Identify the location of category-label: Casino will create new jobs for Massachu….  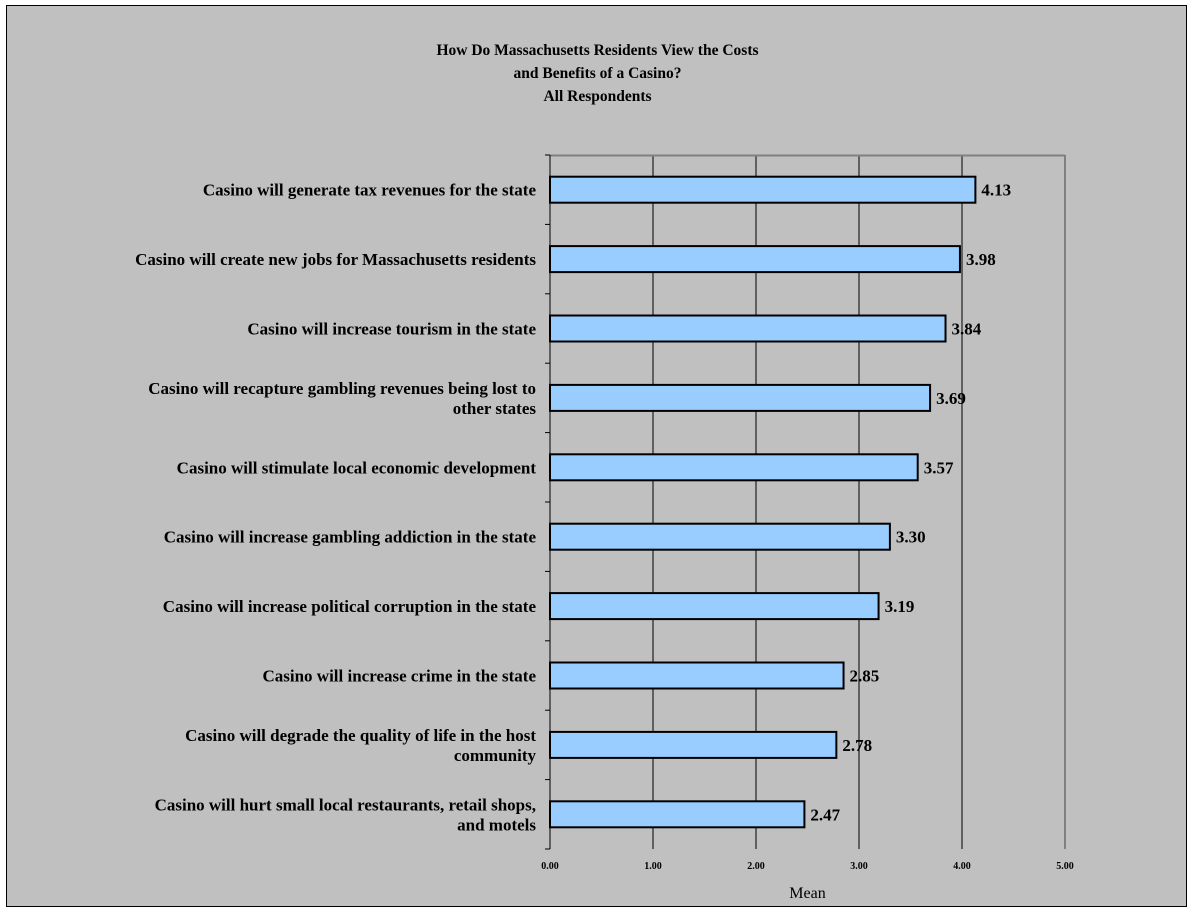
(335, 259).